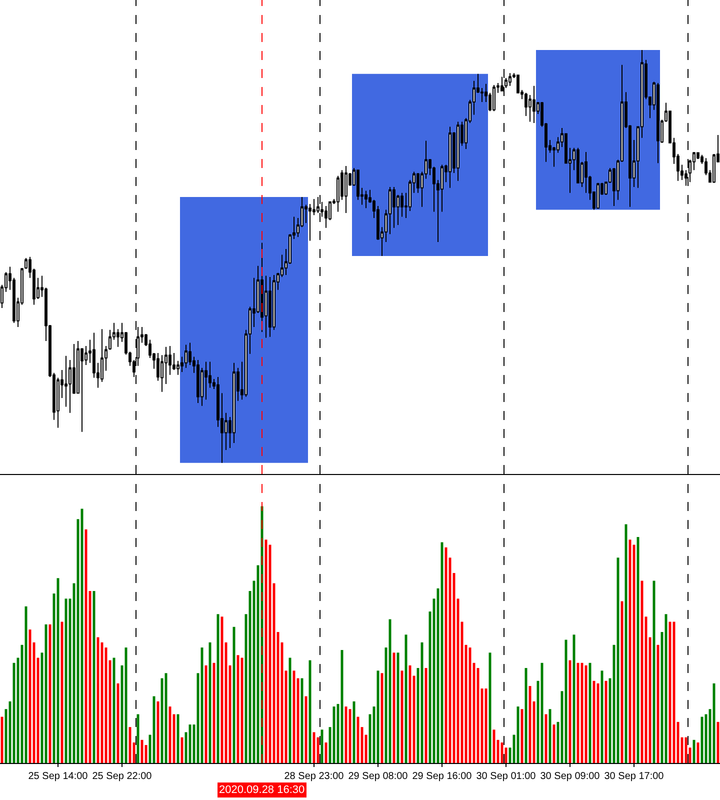 The width and height of the screenshot is (720, 800). Describe the element at coordinates (570, 776) in the screenshot. I see `x-tick-label: 30 Sep 09:00` at that location.